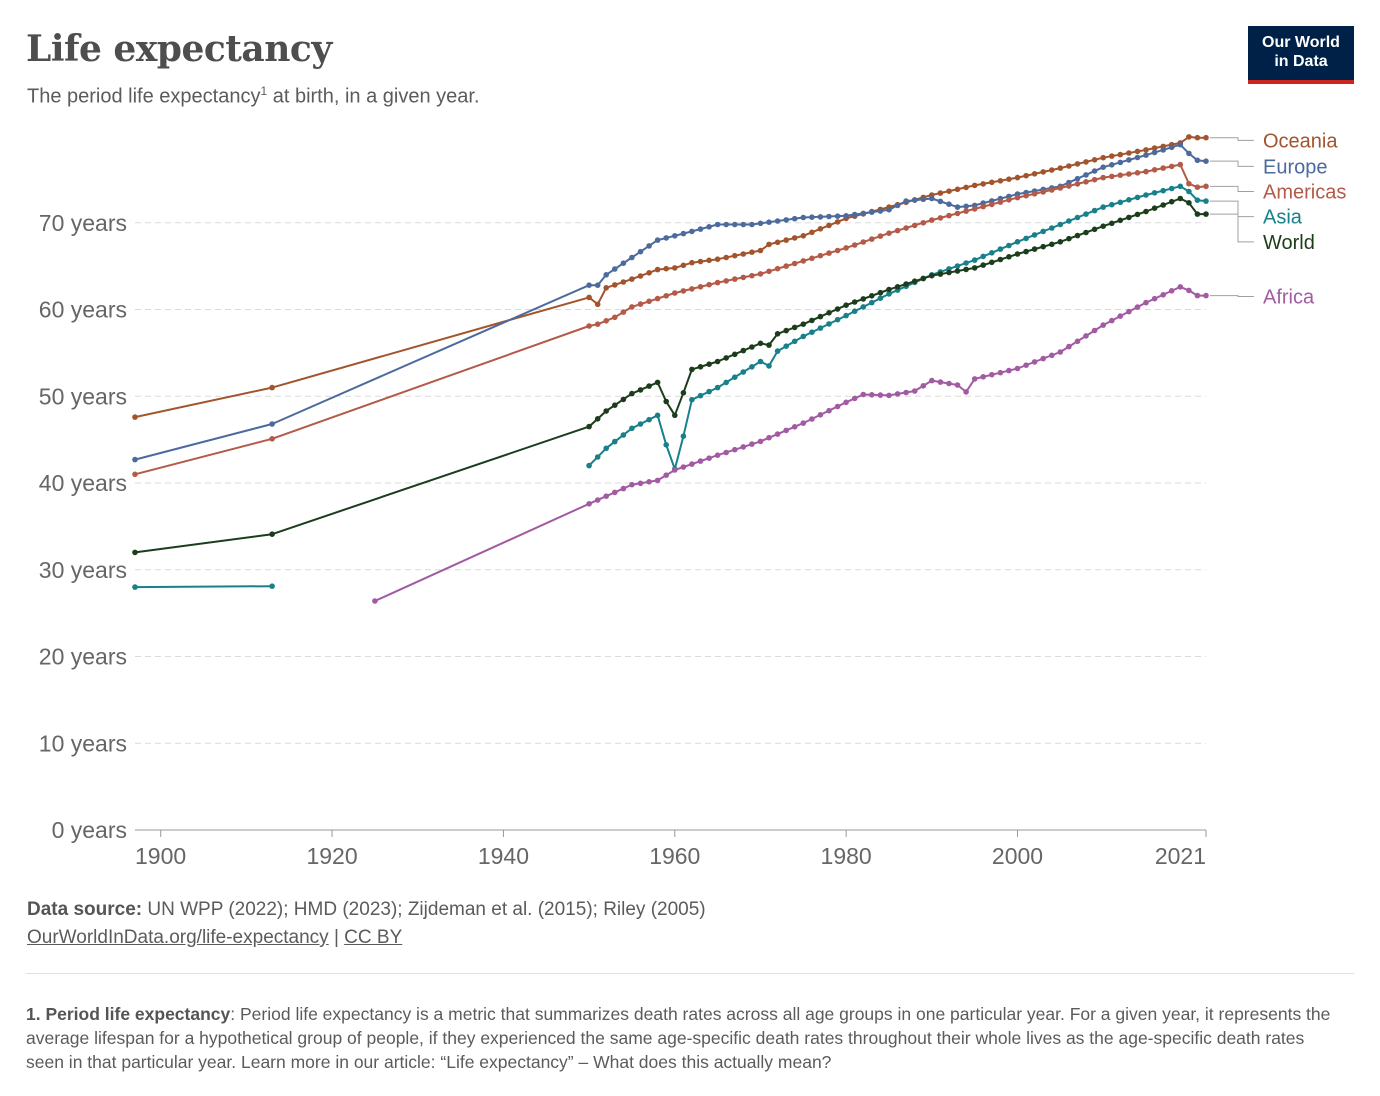  I want to click on y-tick-label: 70 years, so click(83, 223).